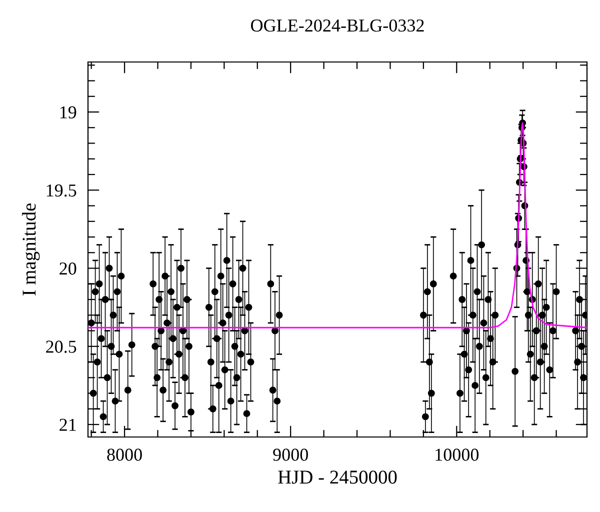 This screenshot has height=512, width=600. I want to click on x-tick-label: 8000, so click(124, 454).